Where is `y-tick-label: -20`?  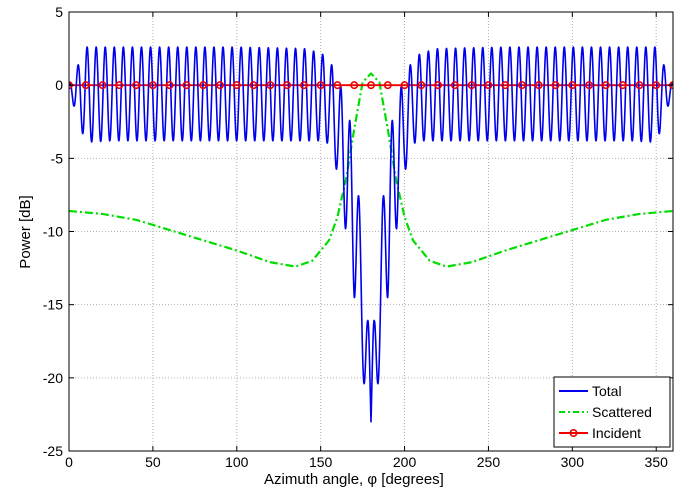
y-tick-label: -20 is located at coordinates (53, 378).